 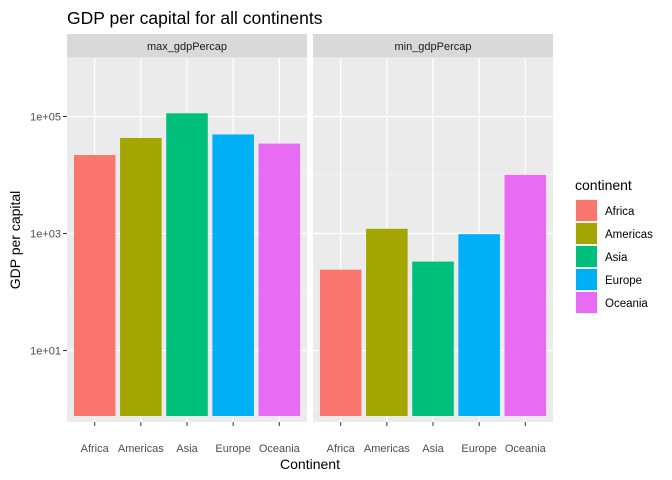 I want to click on legend-title: continent, so click(x=603, y=185).